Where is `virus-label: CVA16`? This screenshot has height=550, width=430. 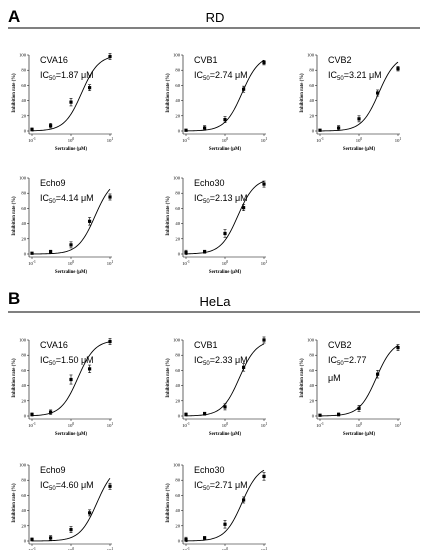 virus-label: CVA16 is located at coordinates (54, 345).